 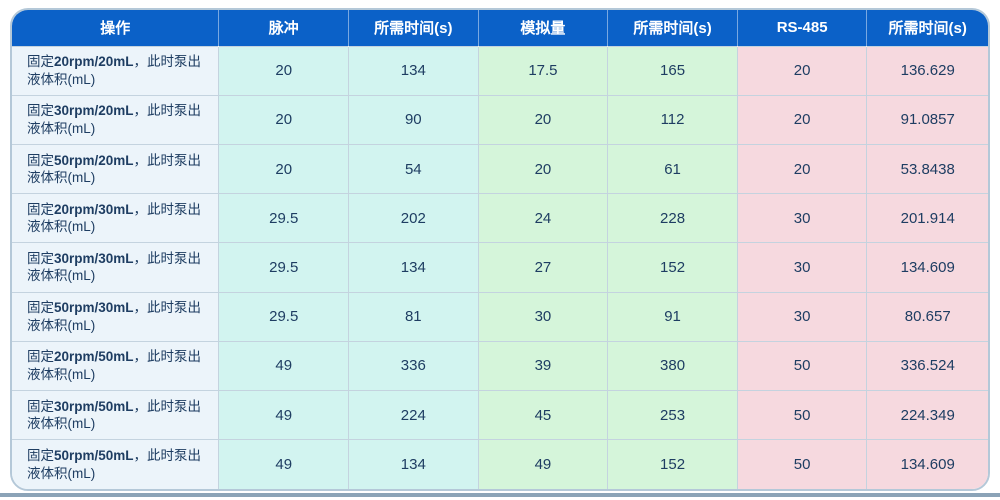 What do you see at coordinates (413, 119) in the screenshot?
I see `pulse-time-cell: 90` at bounding box center [413, 119].